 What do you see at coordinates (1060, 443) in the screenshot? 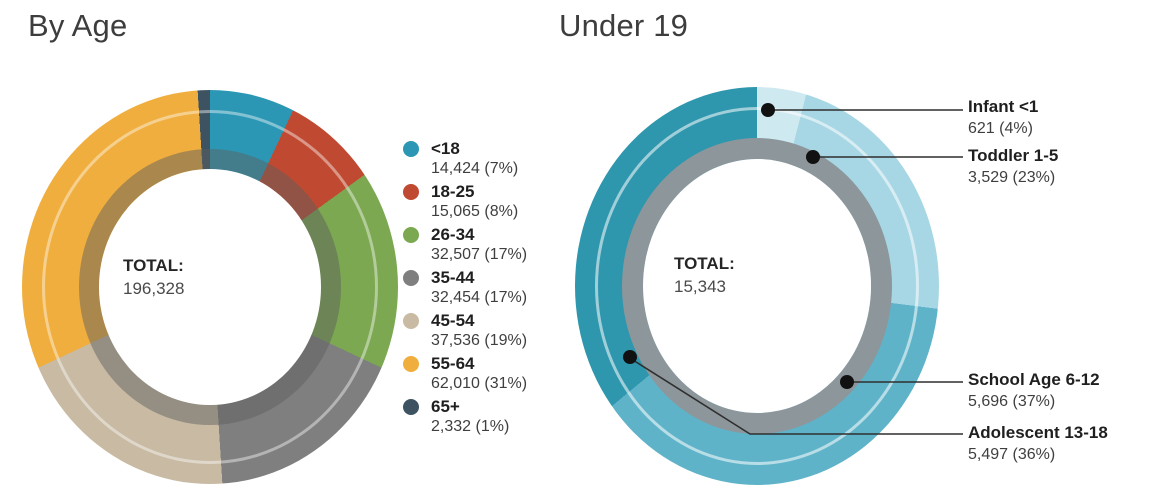
I see `callout-adolescent: Adolescent 13-18 5,497 (36%)` at bounding box center [1060, 443].